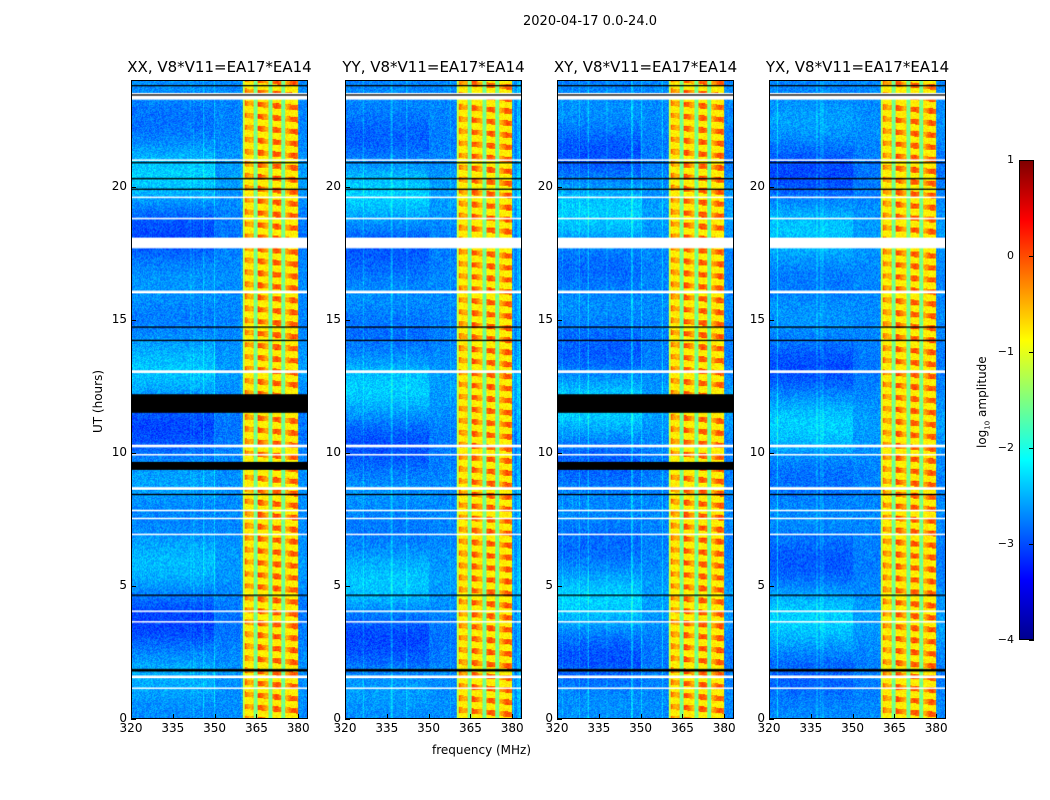 The image size is (1050, 800). I want to click on panel-title: YX, V8*V11=EA17*EA14, so click(857, 67).